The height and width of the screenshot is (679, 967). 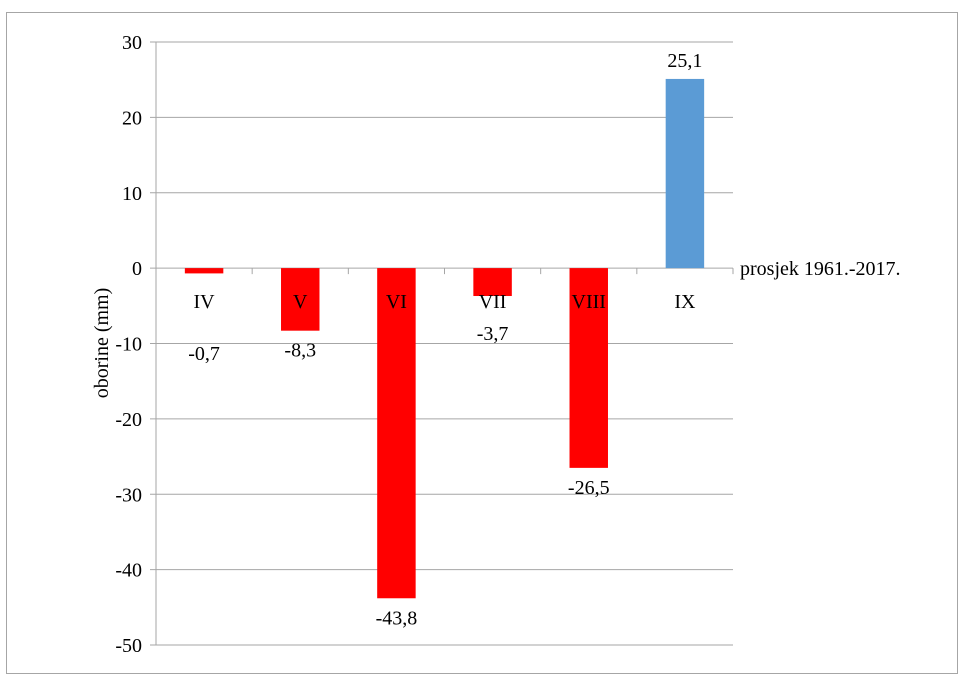 I want to click on bar-VIII, so click(x=588, y=368).